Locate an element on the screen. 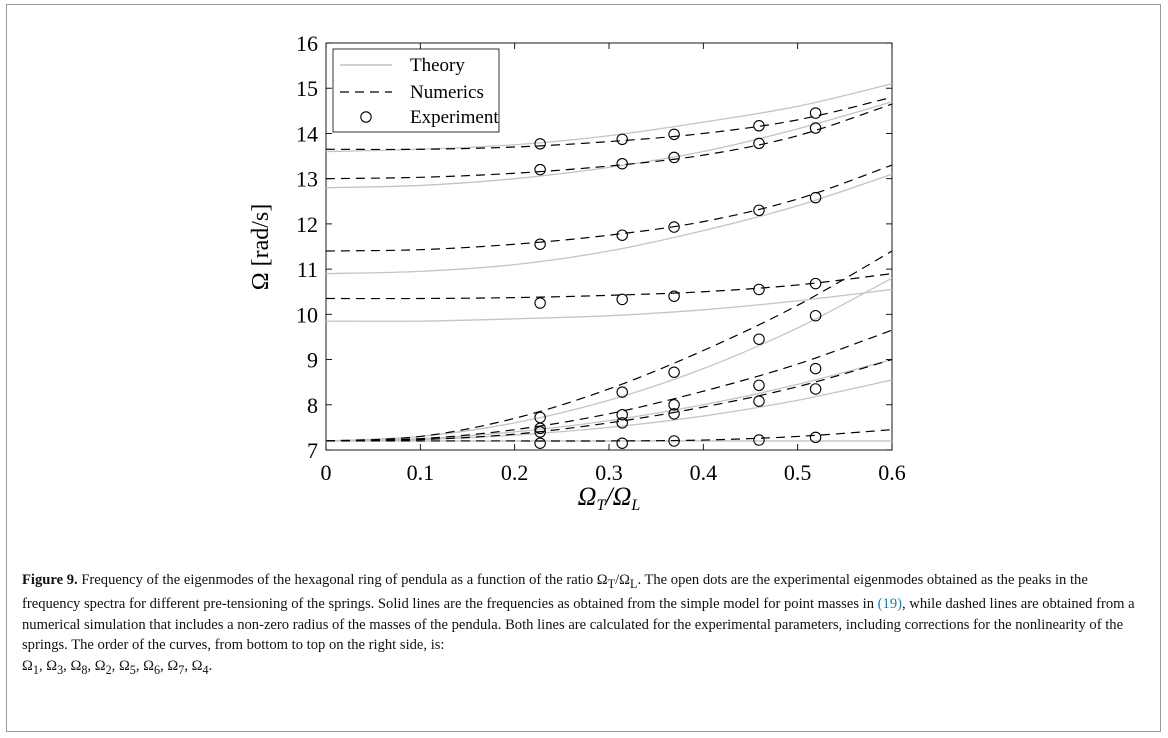 The height and width of the screenshot is (738, 1168). experiment-points is located at coordinates (678, 278).